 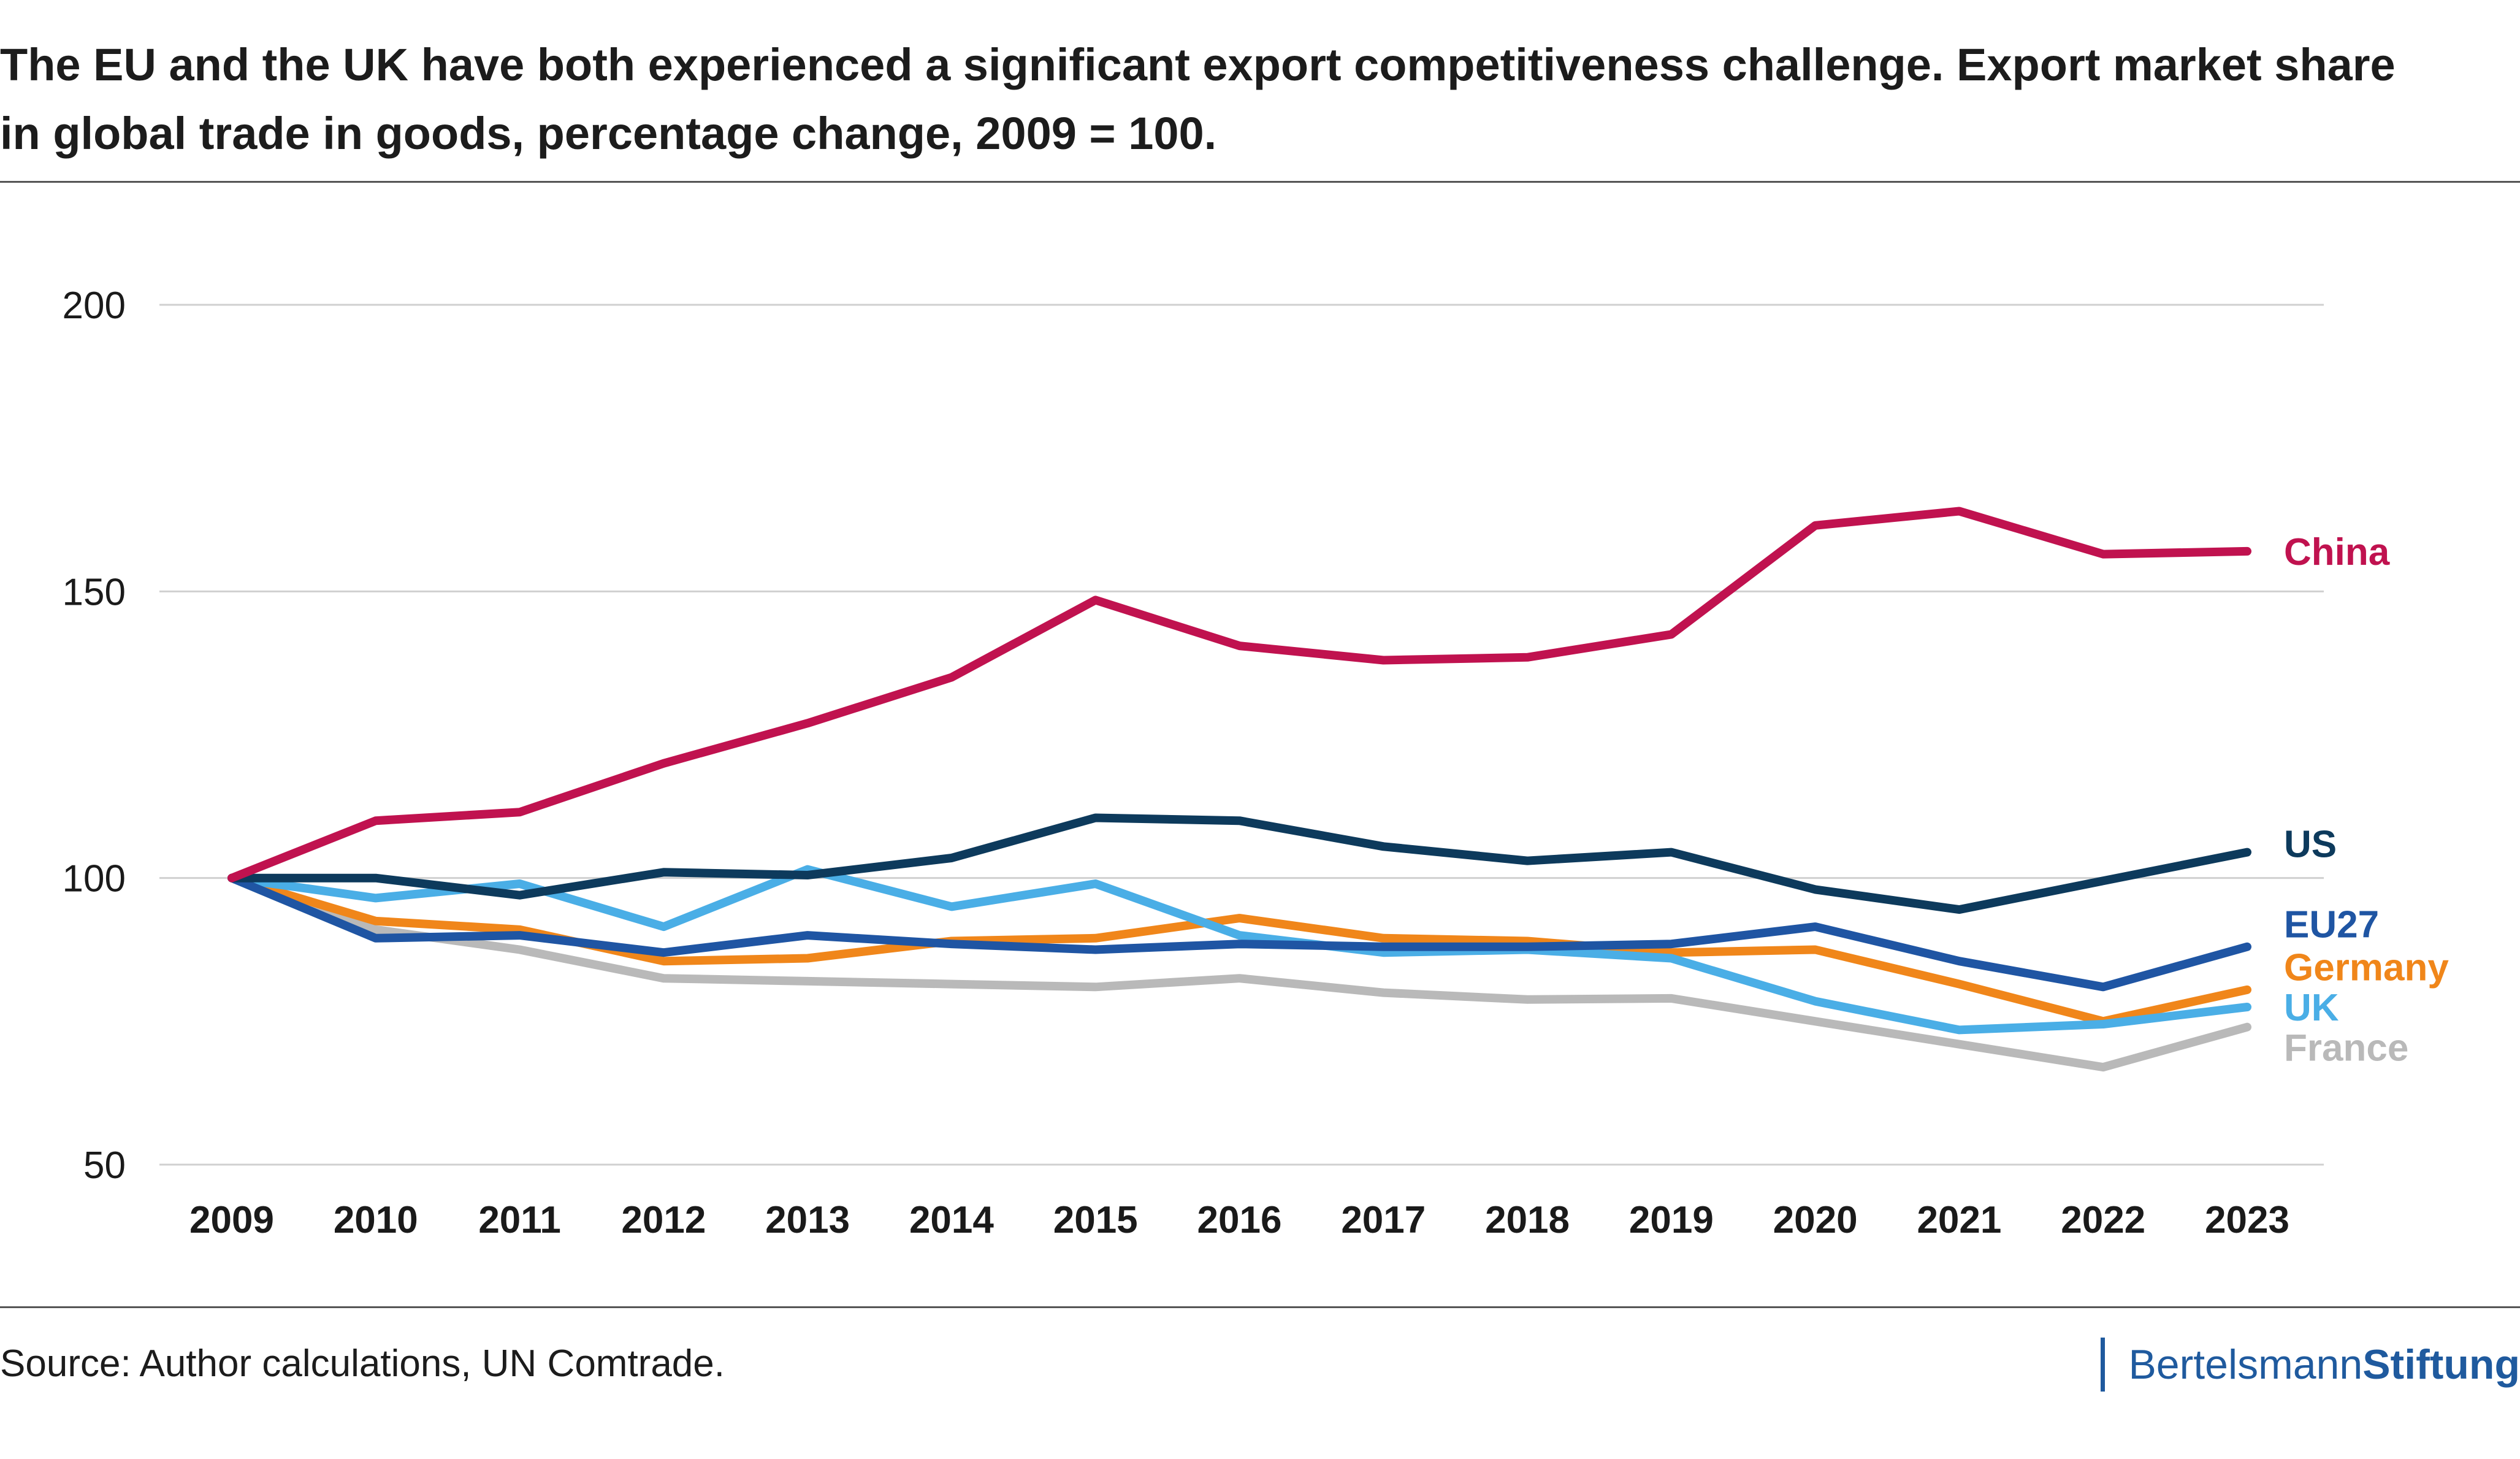 What do you see at coordinates (2247, 1220) in the screenshot?
I see `x-tick-label-2023: 2023` at bounding box center [2247, 1220].